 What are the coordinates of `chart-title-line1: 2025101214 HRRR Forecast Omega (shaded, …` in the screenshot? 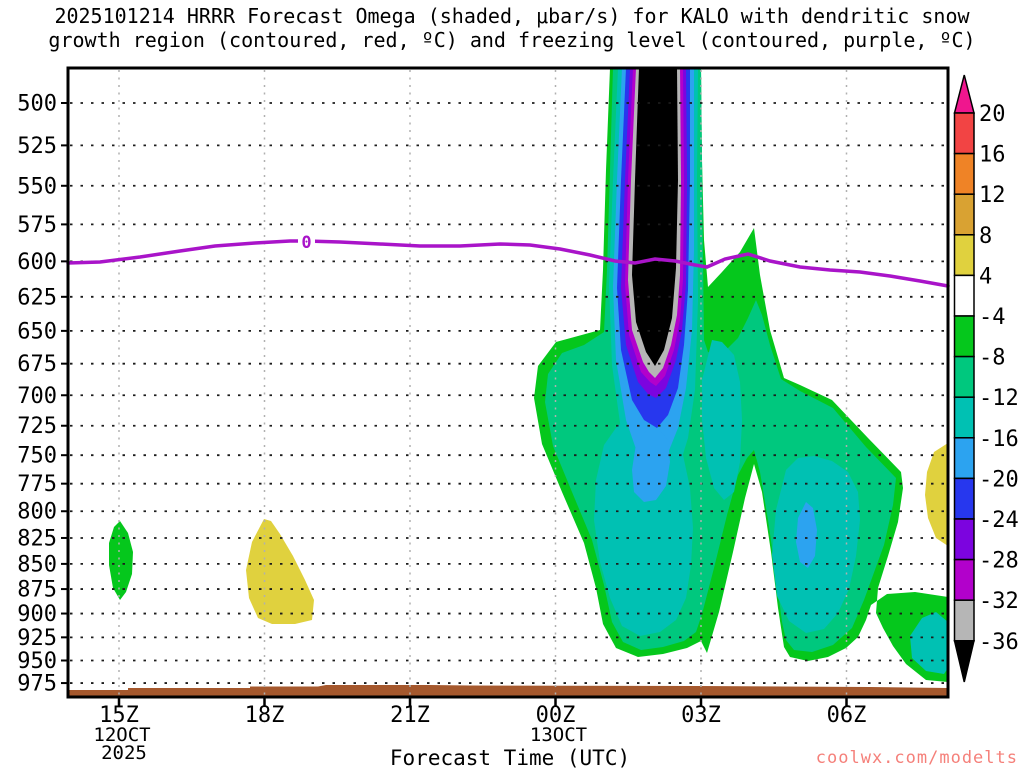 It's located at (512, 16).